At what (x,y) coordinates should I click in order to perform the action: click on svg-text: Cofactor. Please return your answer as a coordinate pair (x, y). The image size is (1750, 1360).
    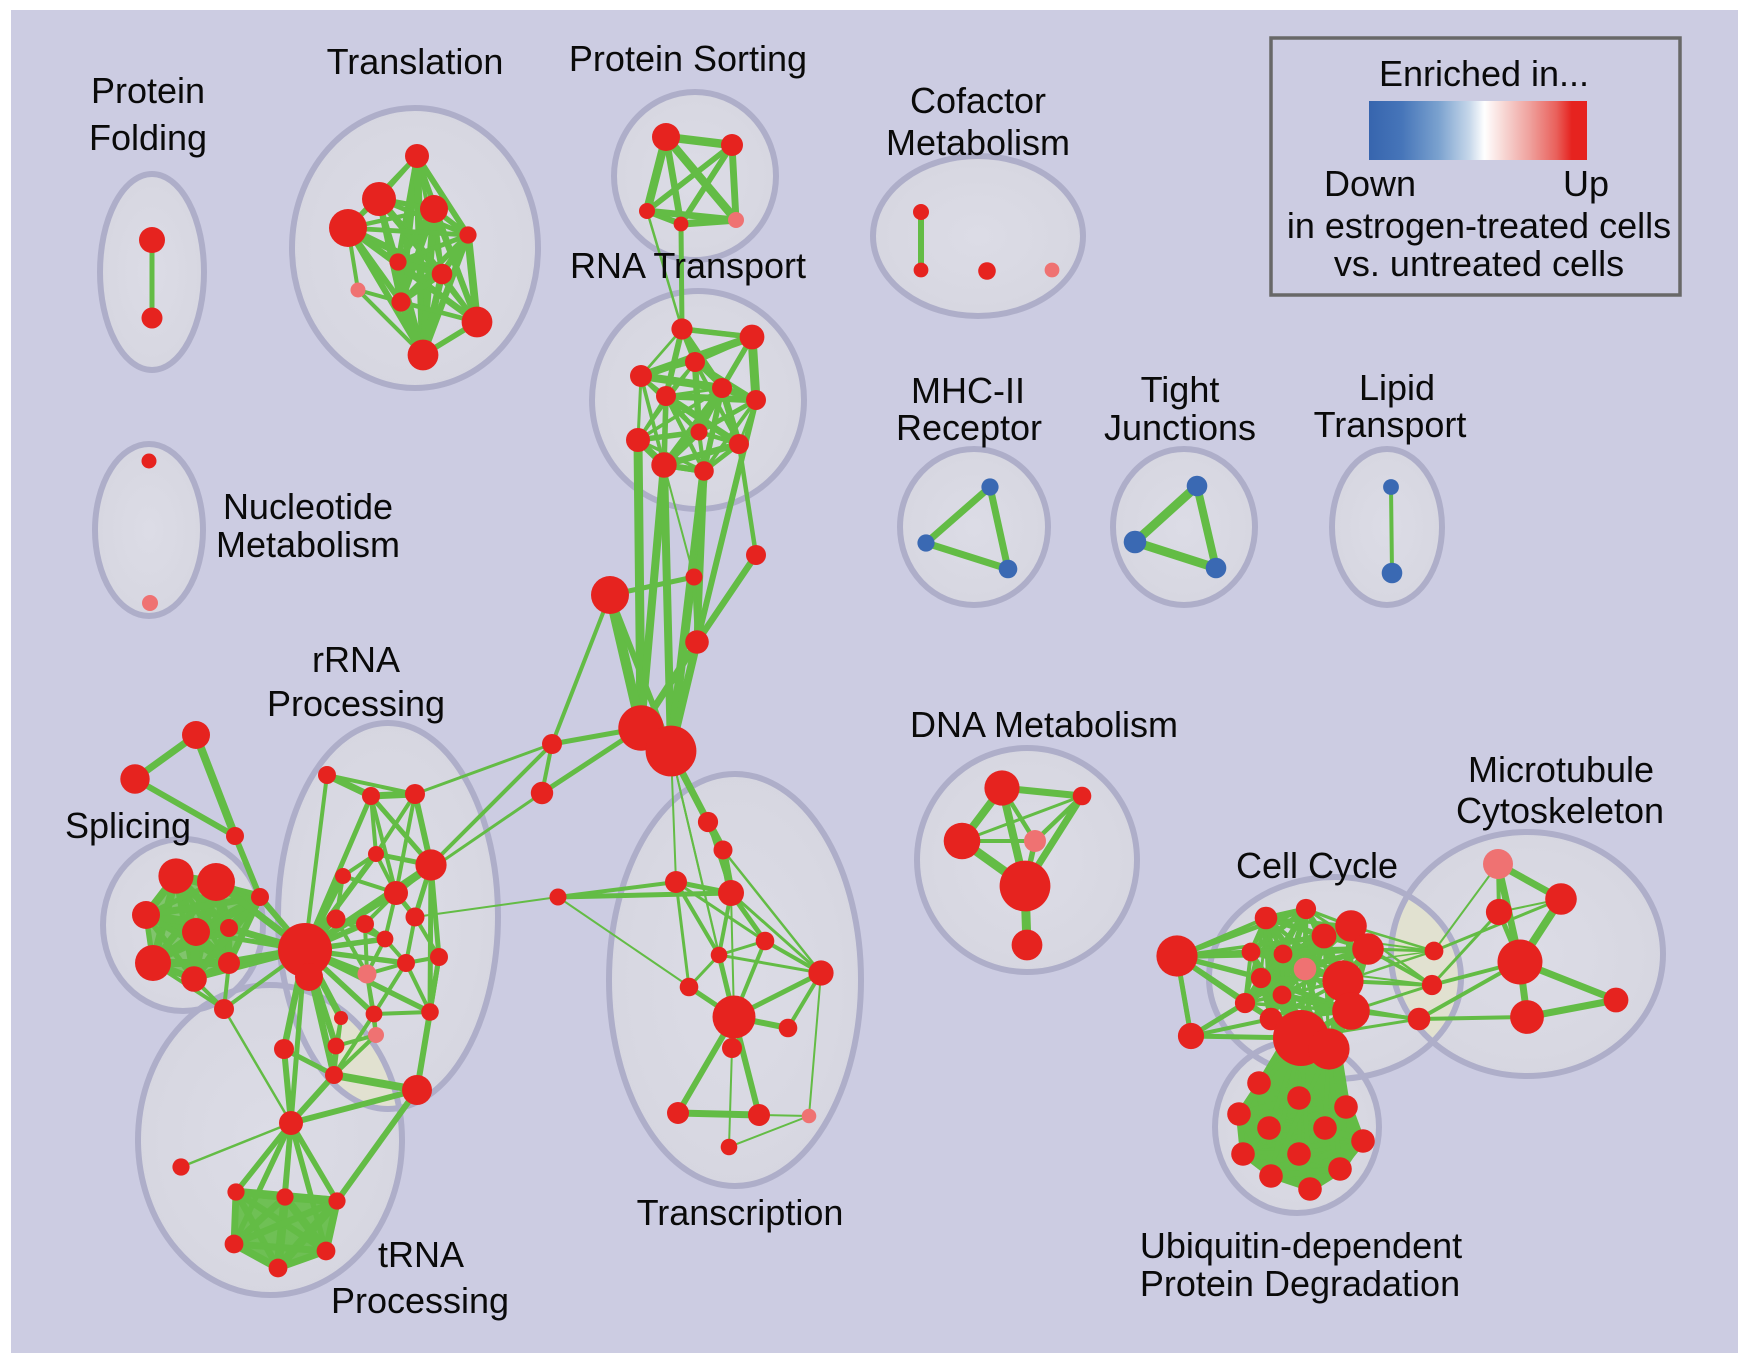
    Looking at the image, I should click on (978, 100).